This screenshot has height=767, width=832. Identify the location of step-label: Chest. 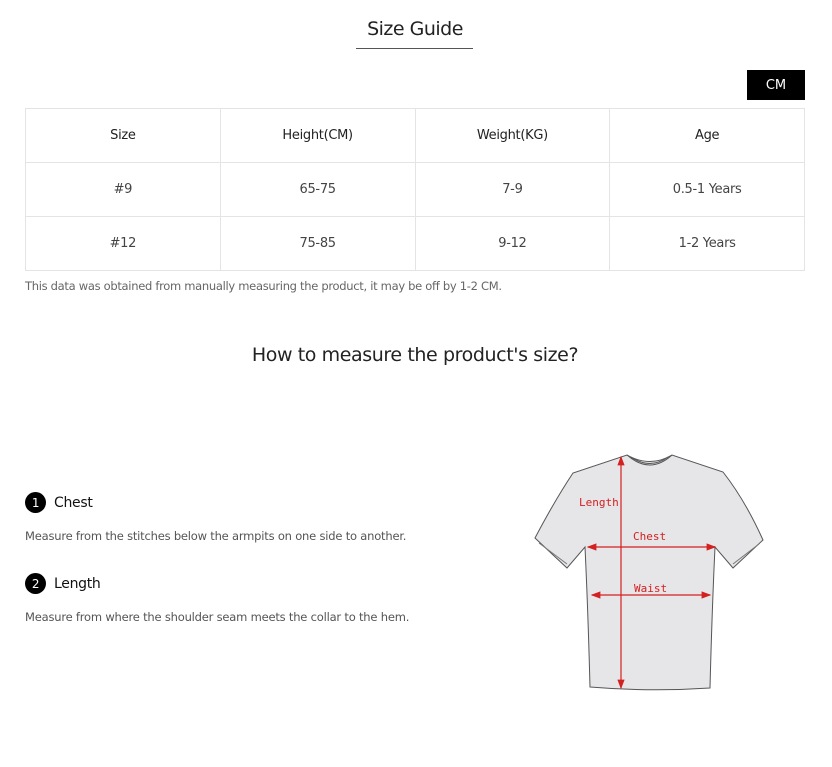
(73, 502).